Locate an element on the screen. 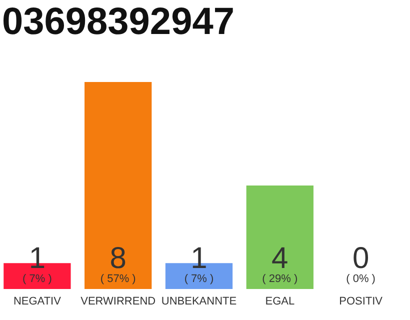 Image resolution: width=410 pixels, height=320 pixels. annotation: ( 29% ) is located at coordinates (280, 279).